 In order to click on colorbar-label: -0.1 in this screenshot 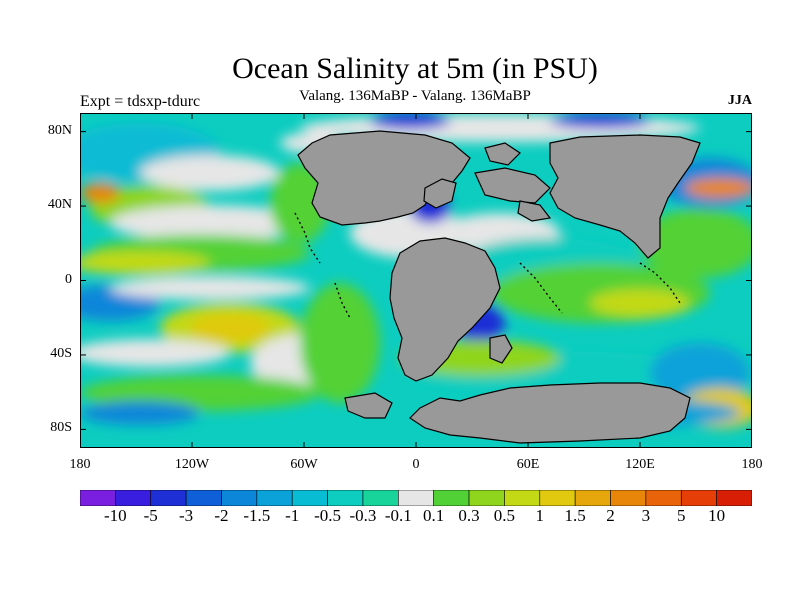, I will do `click(398, 515)`.